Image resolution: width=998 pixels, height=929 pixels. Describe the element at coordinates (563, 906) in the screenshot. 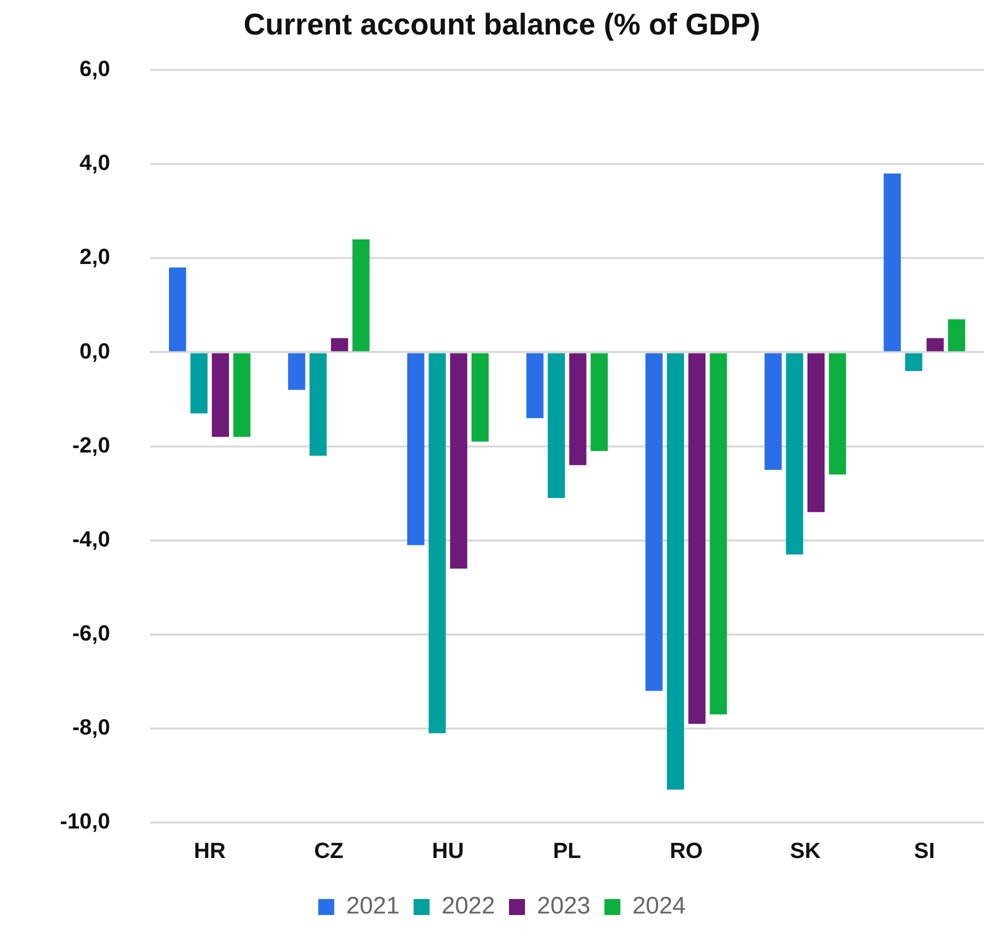

I see `legend-label: 2023` at that location.